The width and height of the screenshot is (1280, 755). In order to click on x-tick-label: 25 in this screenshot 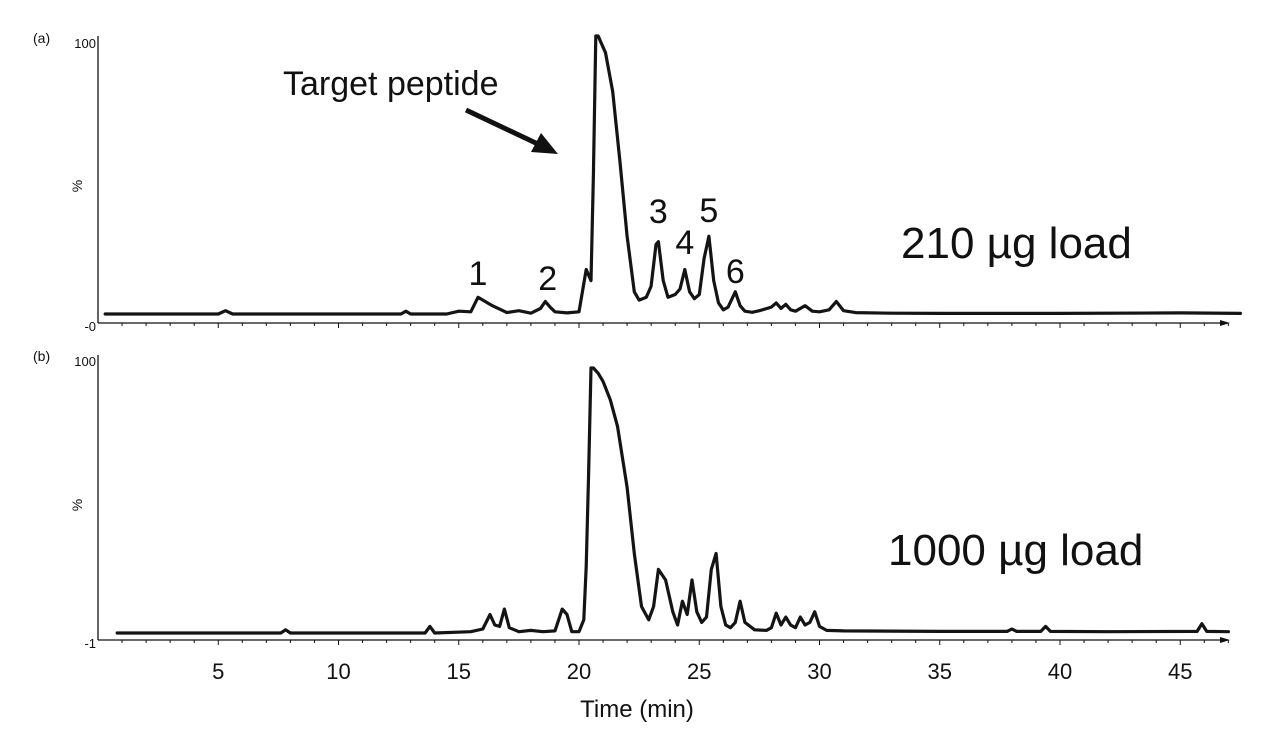, I will do `click(699, 671)`.